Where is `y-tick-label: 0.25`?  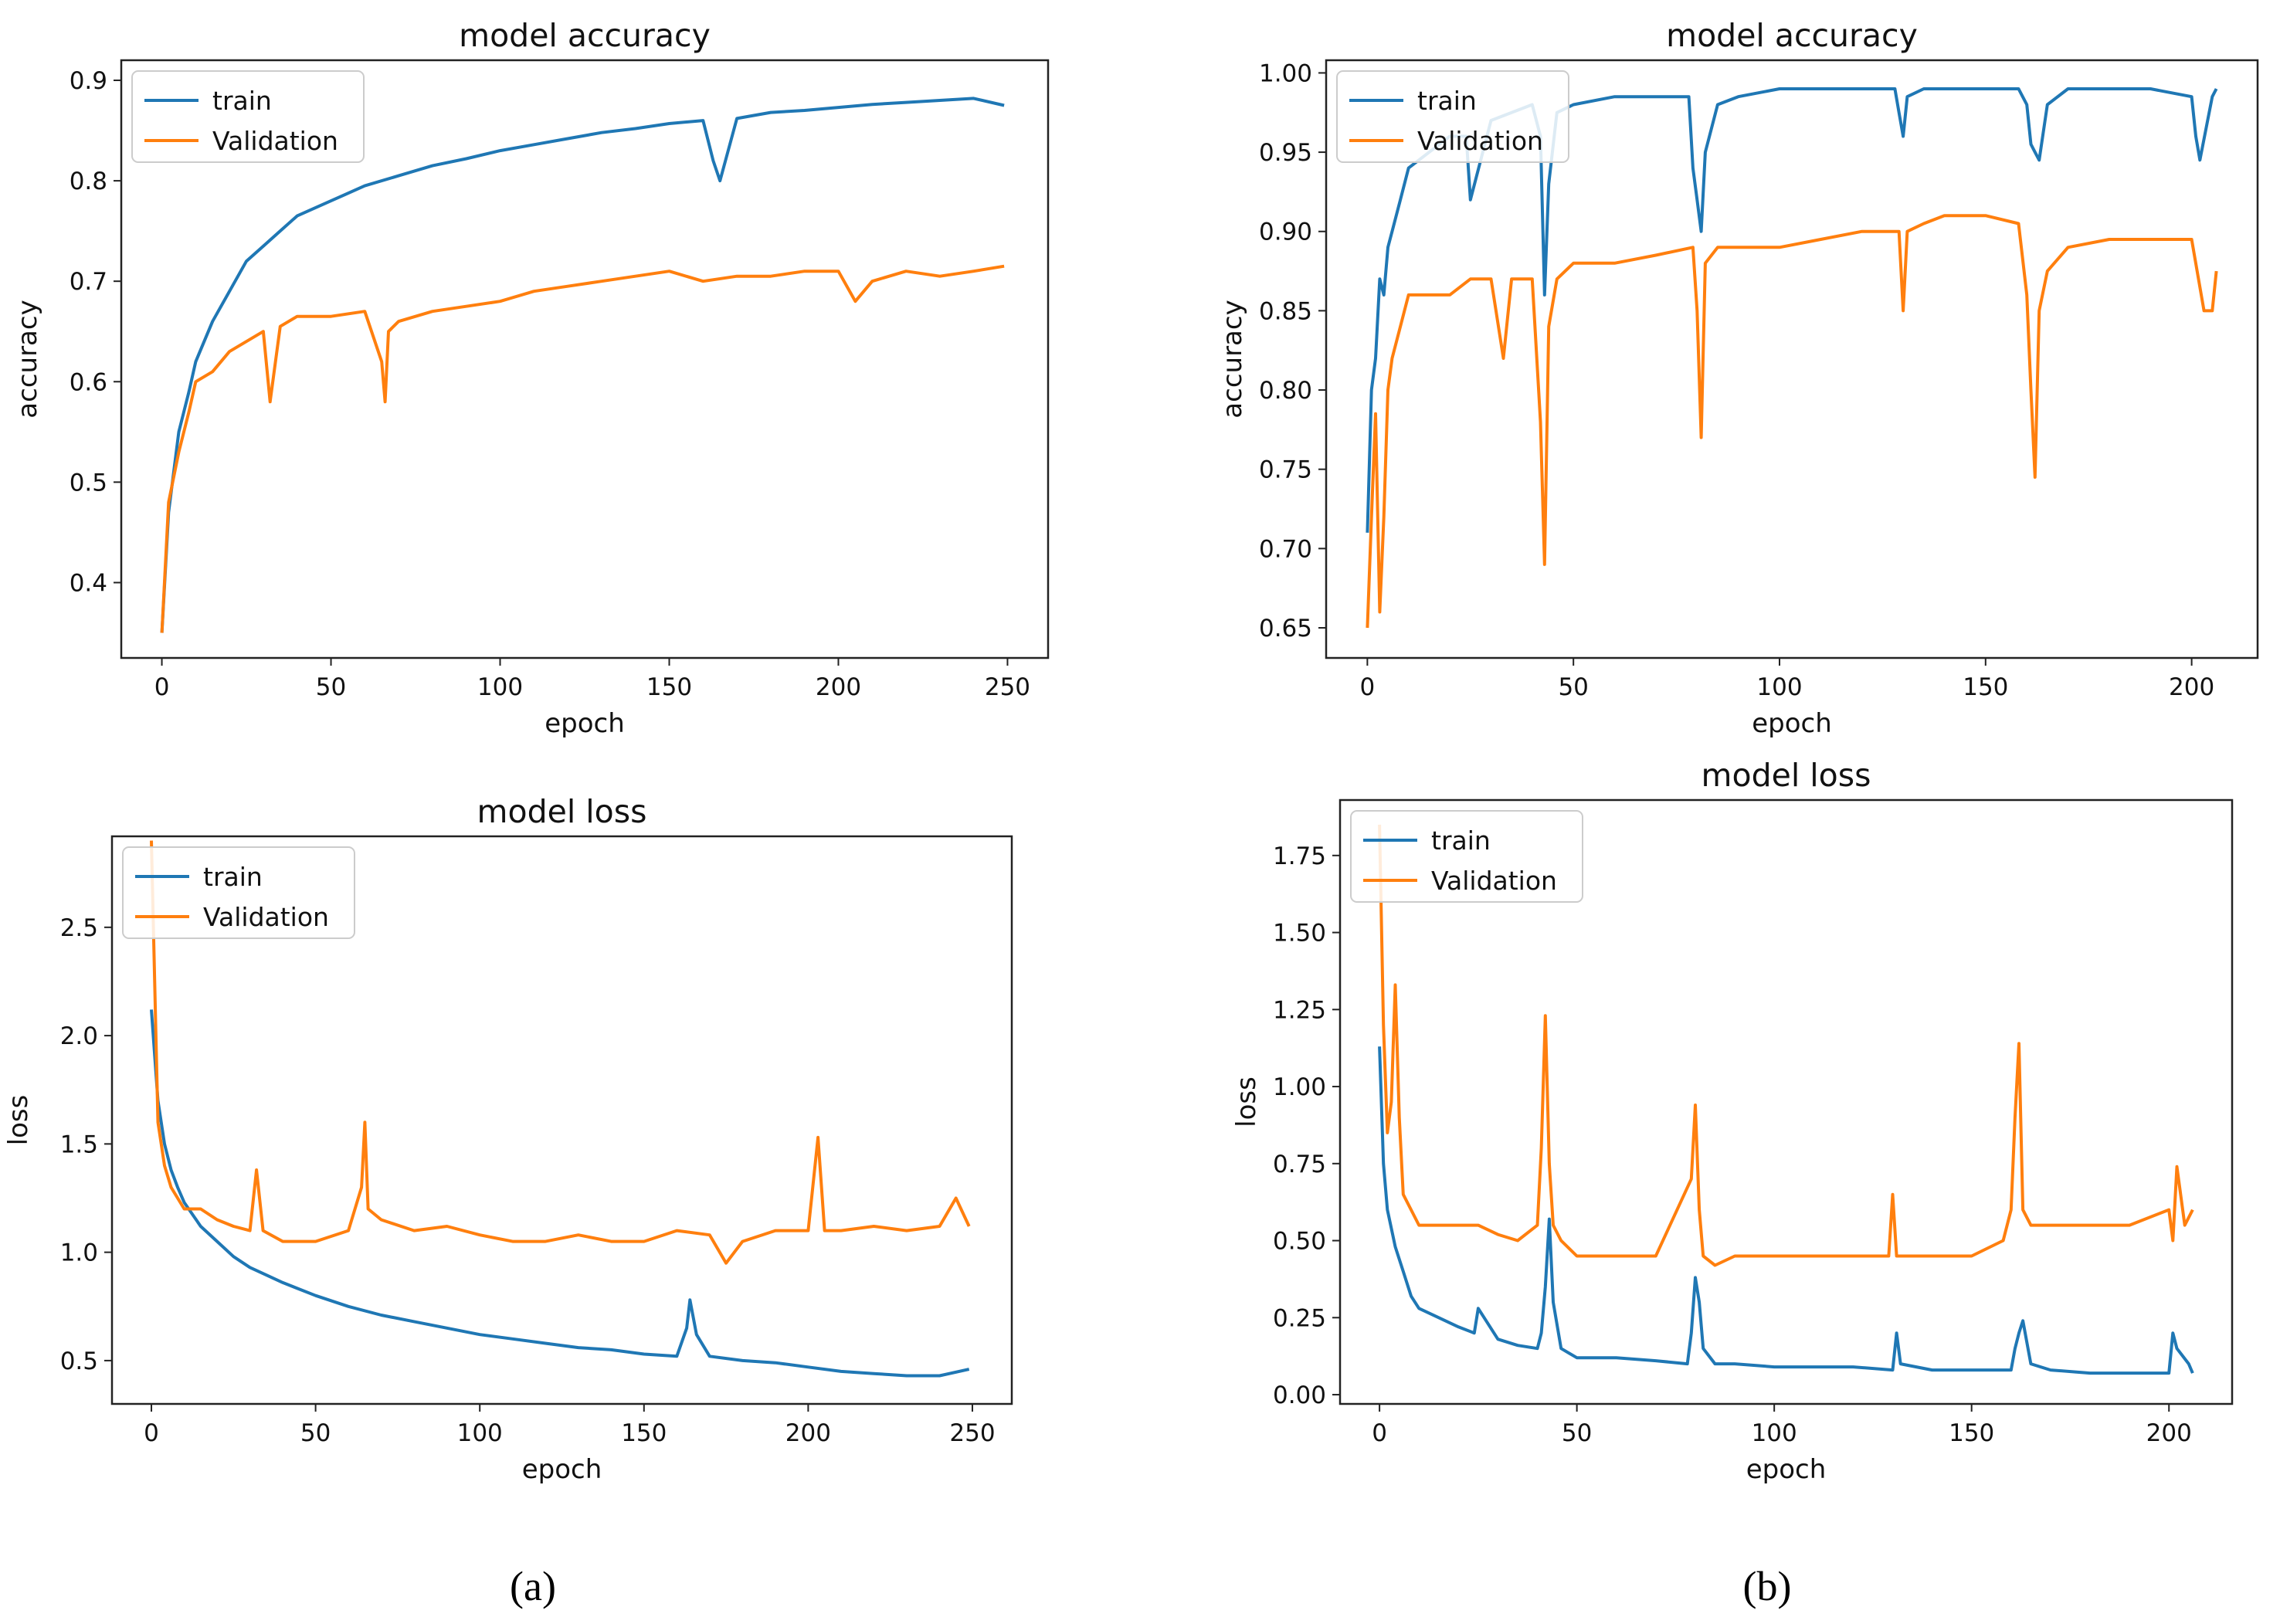
y-tick-label: 0.25 is located at coordinates (1299, 1318).